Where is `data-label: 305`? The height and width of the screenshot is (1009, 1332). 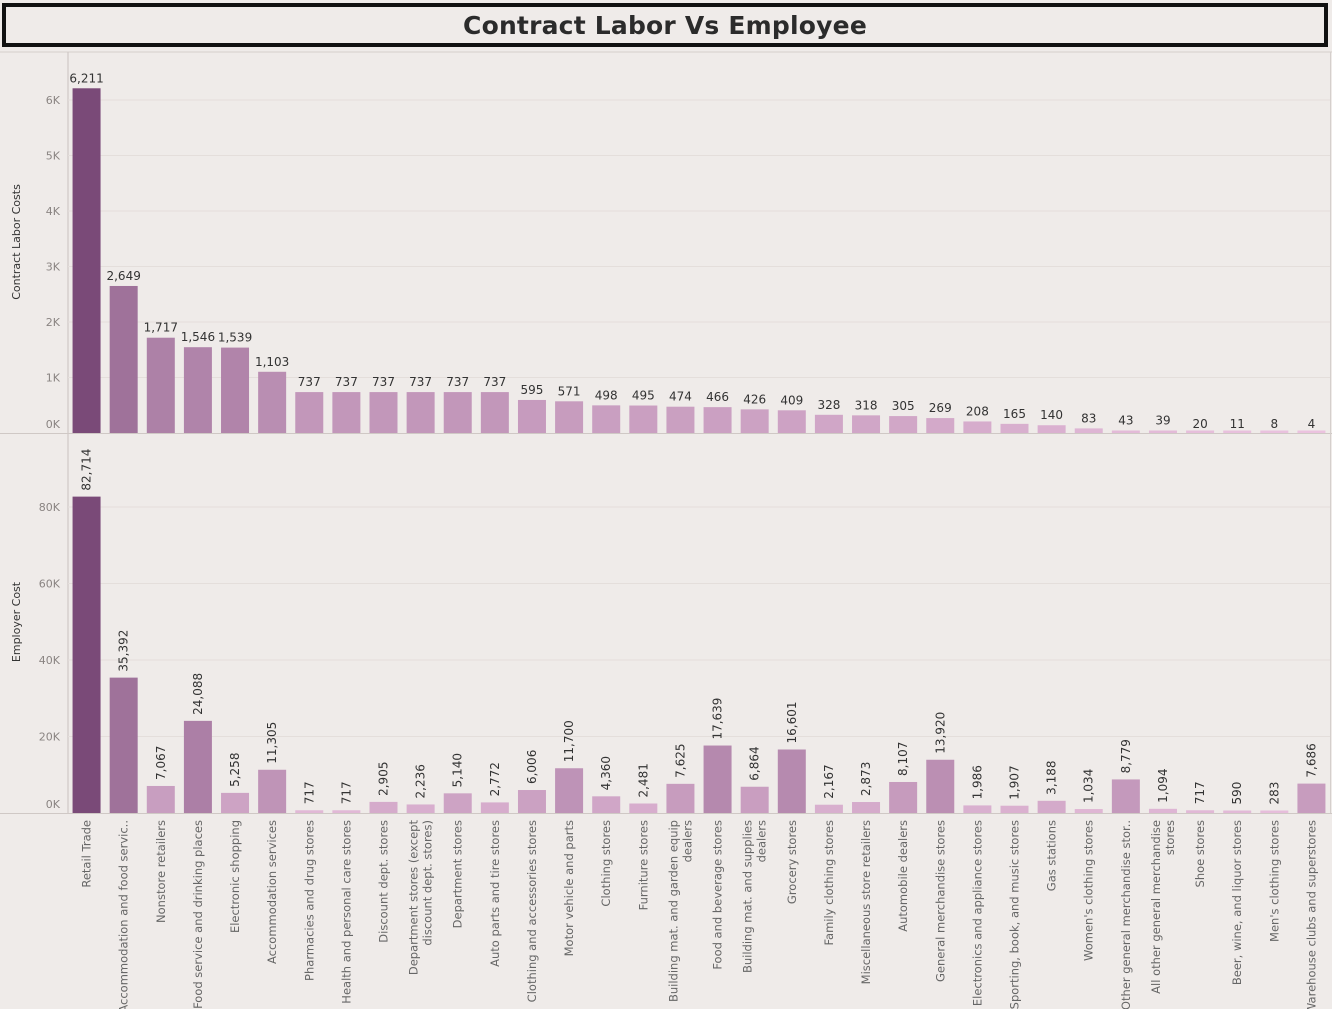 data-label: 305 is located at coordinates (903, 406).